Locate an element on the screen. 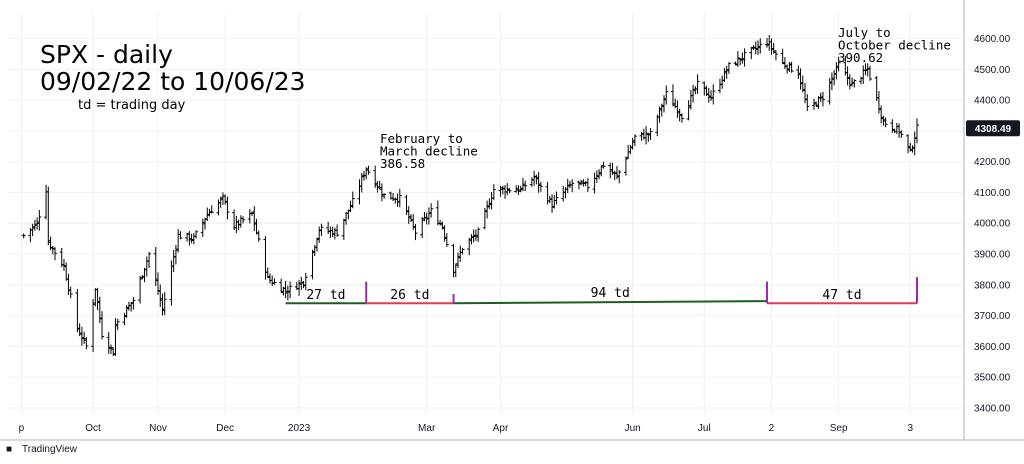  y-tick-label: 4200.00 is located at coordinates (992, 162).